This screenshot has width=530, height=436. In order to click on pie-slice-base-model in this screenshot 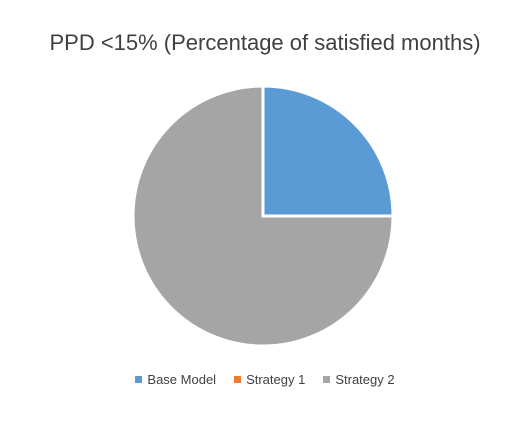, I will do `click(328, 151)`.